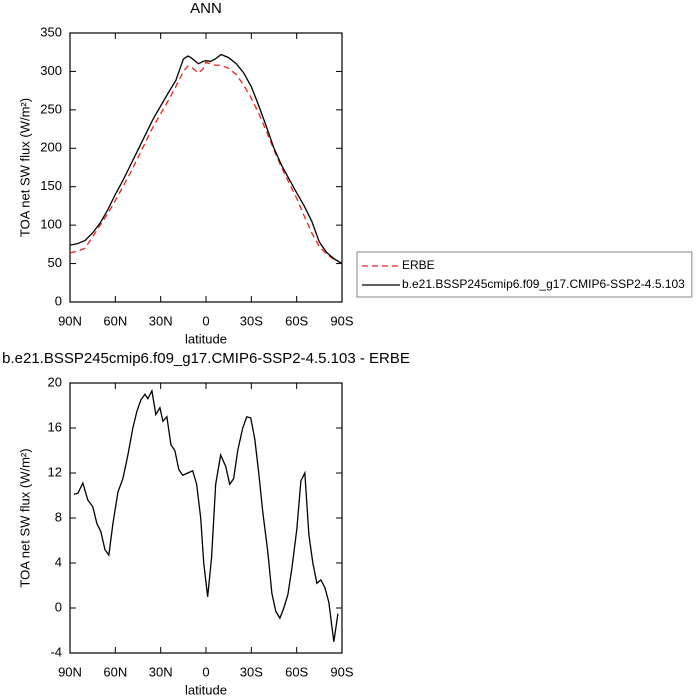 The width and height of the screenshot is (700, 700). Describe the element at coordinates (51, 185) in the screenshot. I see `y-tick-label: 150` at that location.